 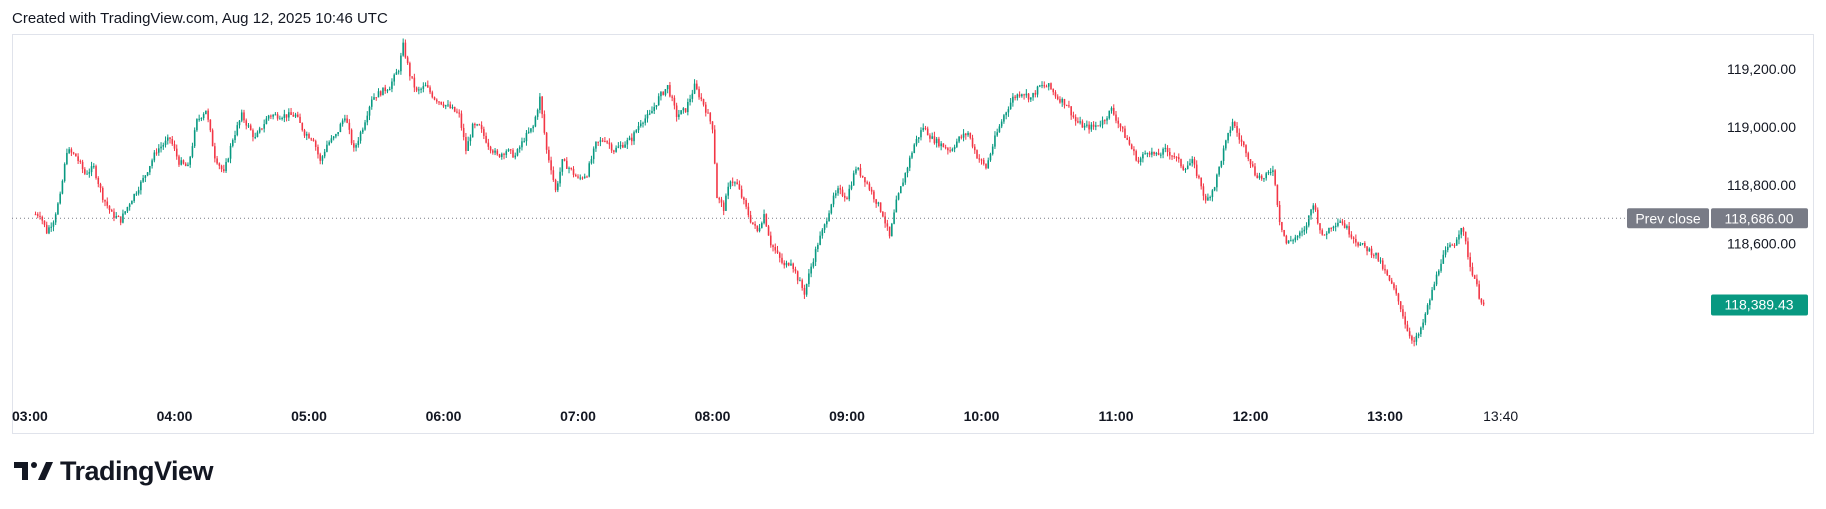 I want to click on x-axis-tick-label: 06:00, so click(x=444, y=416).